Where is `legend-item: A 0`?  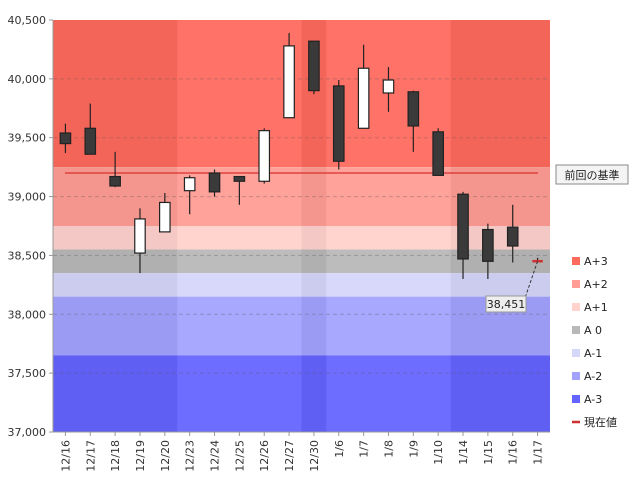
legend-item: A 0 is located at coordinates (587, 330).